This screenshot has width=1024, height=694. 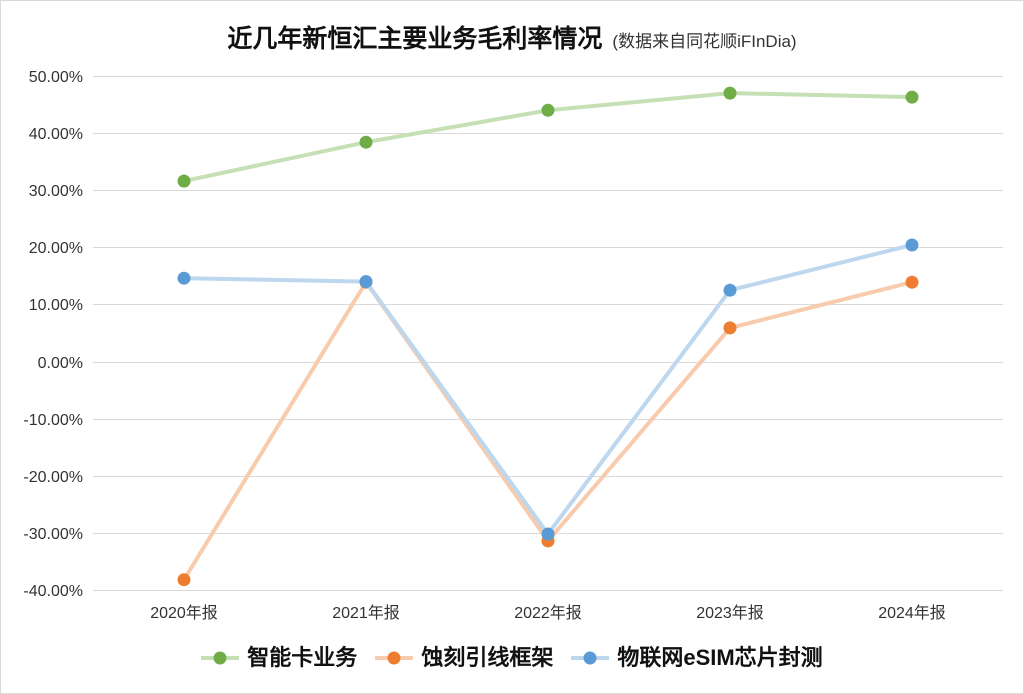 I want to click on chart-title-row: 近几年新恒汇主要业务毛利率情况 (数据来自同花顺iFInDia), so click(x=512, y=37).